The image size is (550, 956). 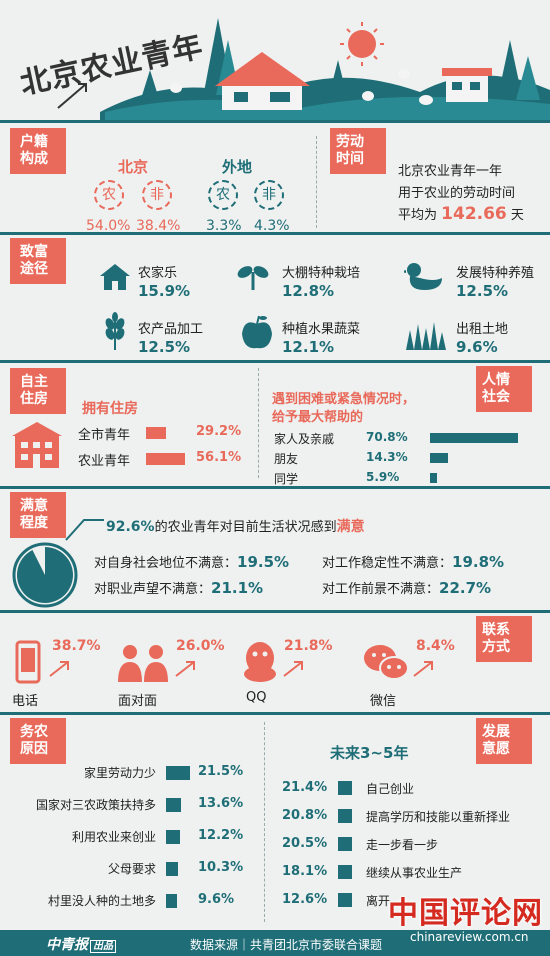 I want to click on social-title1: 遇到困难或紧急情况时，, so click(x=344, y=399).